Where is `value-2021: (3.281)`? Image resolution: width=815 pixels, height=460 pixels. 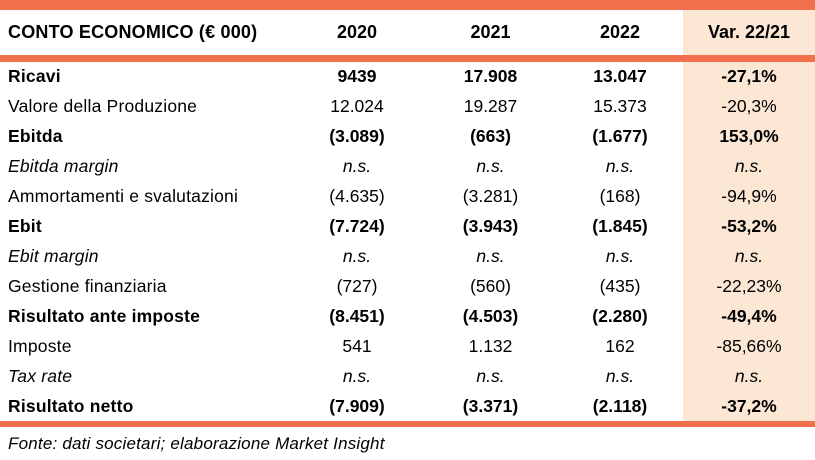
value-2021: (3.281) is located at coordinates (490, 196).